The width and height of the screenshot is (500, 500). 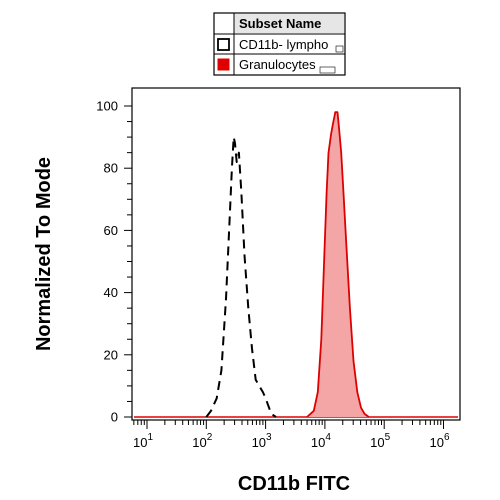 I want to click on x-tick-label: 10³, so click(x=262, y=441).